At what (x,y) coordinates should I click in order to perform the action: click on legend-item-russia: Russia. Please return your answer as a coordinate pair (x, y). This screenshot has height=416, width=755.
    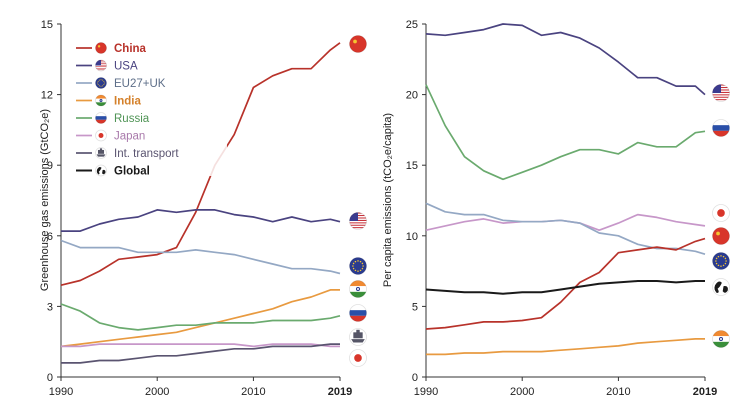
    Looking at the image, I should click on (113, 118).